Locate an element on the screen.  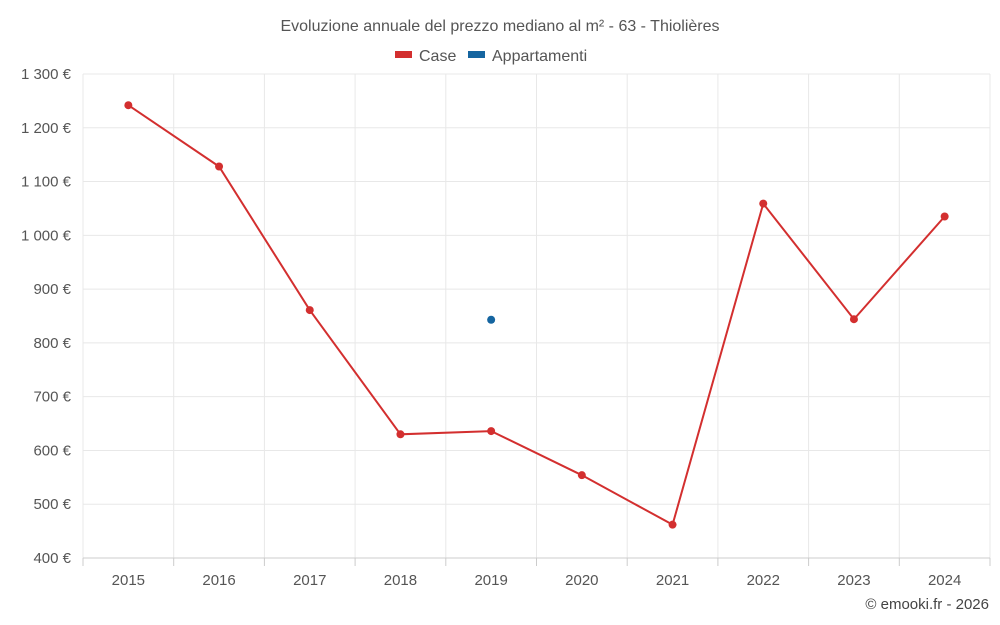
y-tick-label: 400 € is located at coordinates (52, 558).